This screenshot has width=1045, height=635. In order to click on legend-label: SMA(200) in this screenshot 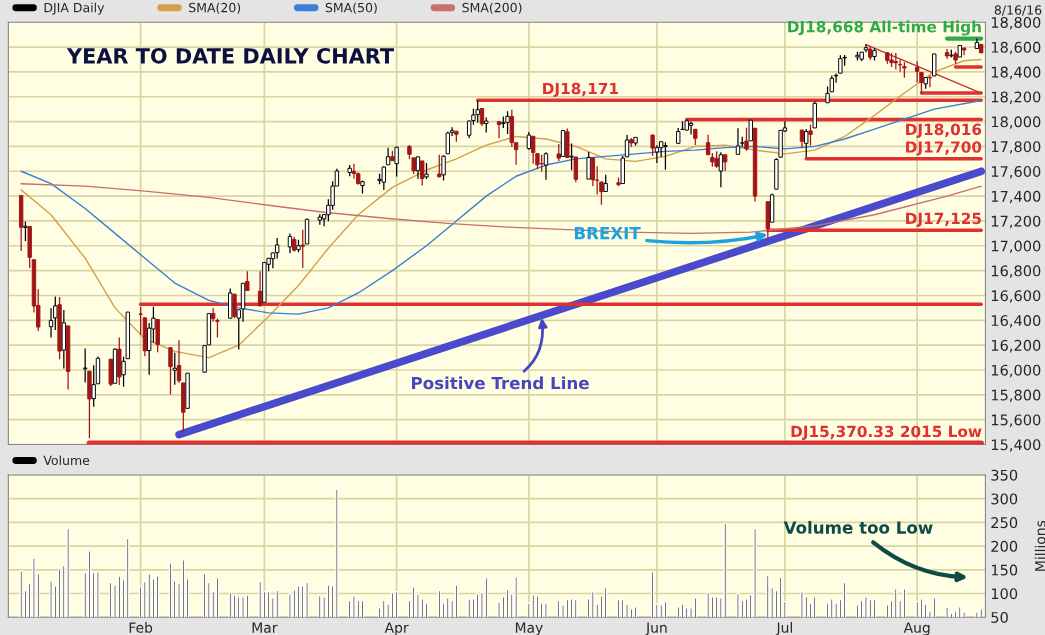, I will do `click(492, 8)`.